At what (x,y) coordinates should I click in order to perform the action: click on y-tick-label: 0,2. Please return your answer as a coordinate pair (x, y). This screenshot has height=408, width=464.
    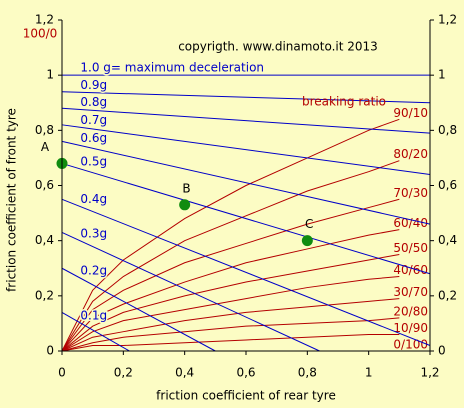
    Looking at the image, I should click on (44, 295).